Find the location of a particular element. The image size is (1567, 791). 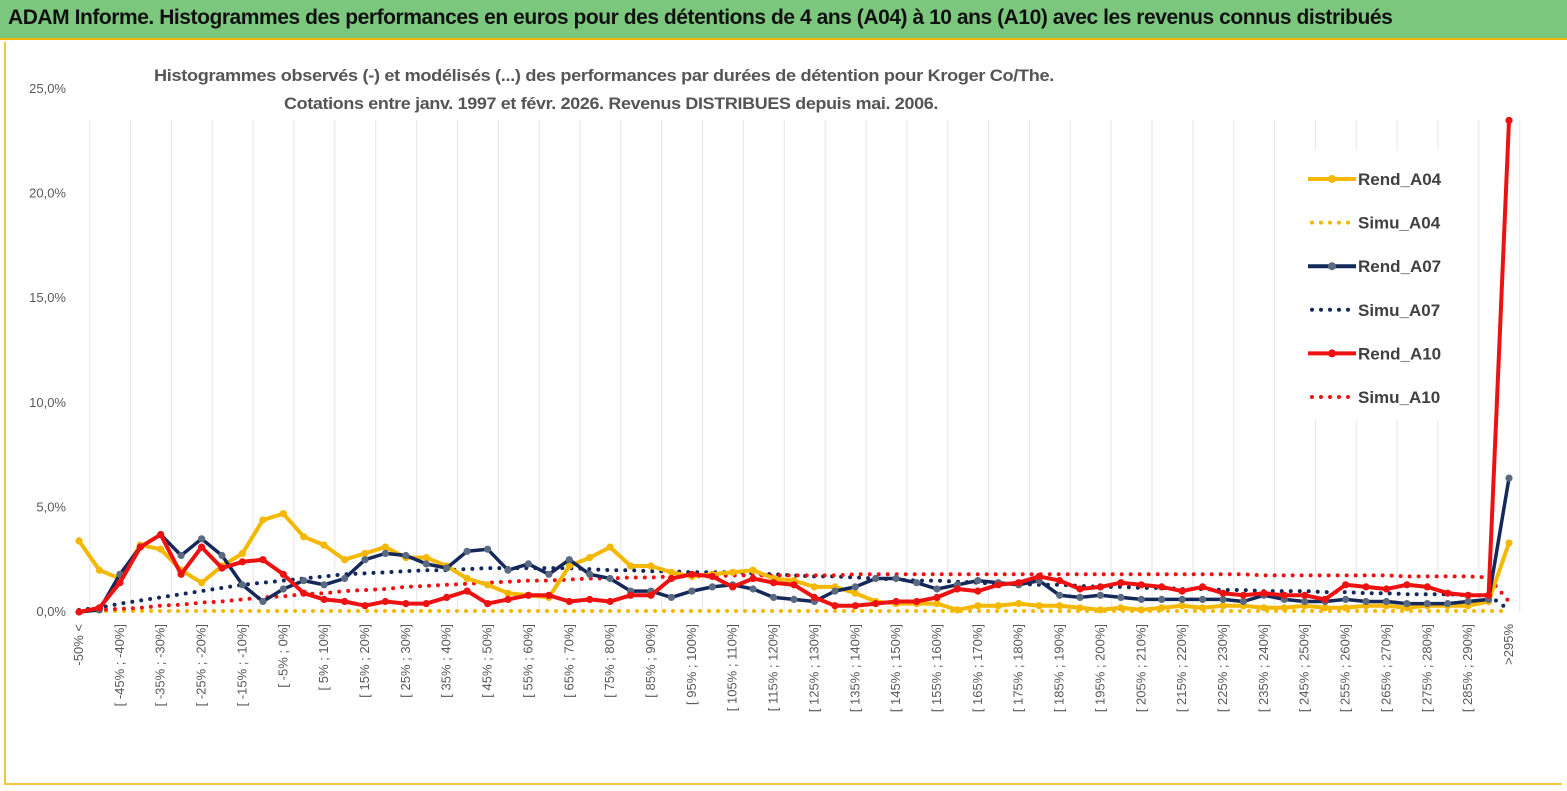

x-tick-label: [ 275% ; 280%] is located at coordinates (1426, 668).